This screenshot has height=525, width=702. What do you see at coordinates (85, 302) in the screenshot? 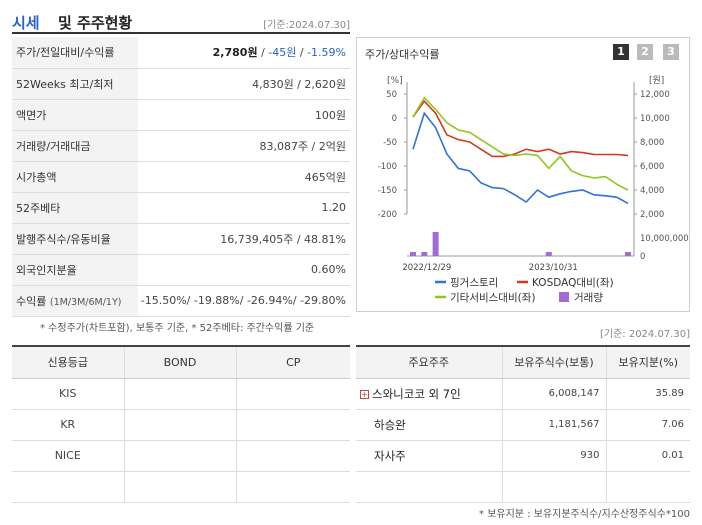
I see `return-period-label: (1M/3M/6M/1Y)` at bounding box center [85, 302].